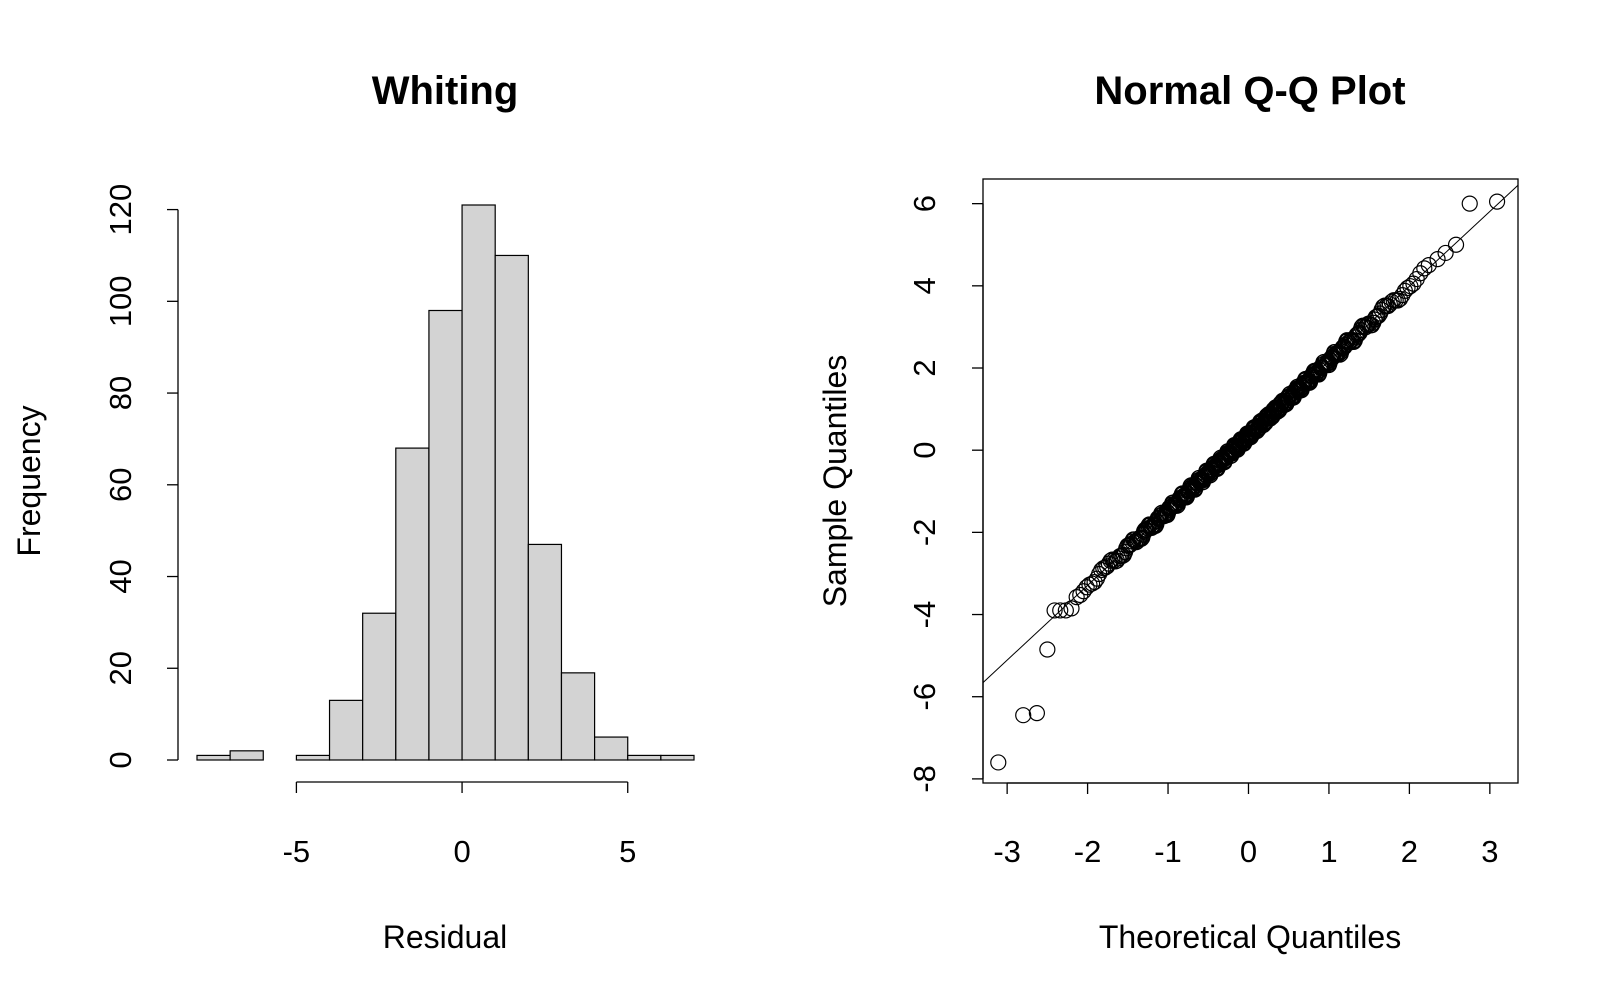  I want to click on histogram-x-axis-label: Residual, so click(445, 937).